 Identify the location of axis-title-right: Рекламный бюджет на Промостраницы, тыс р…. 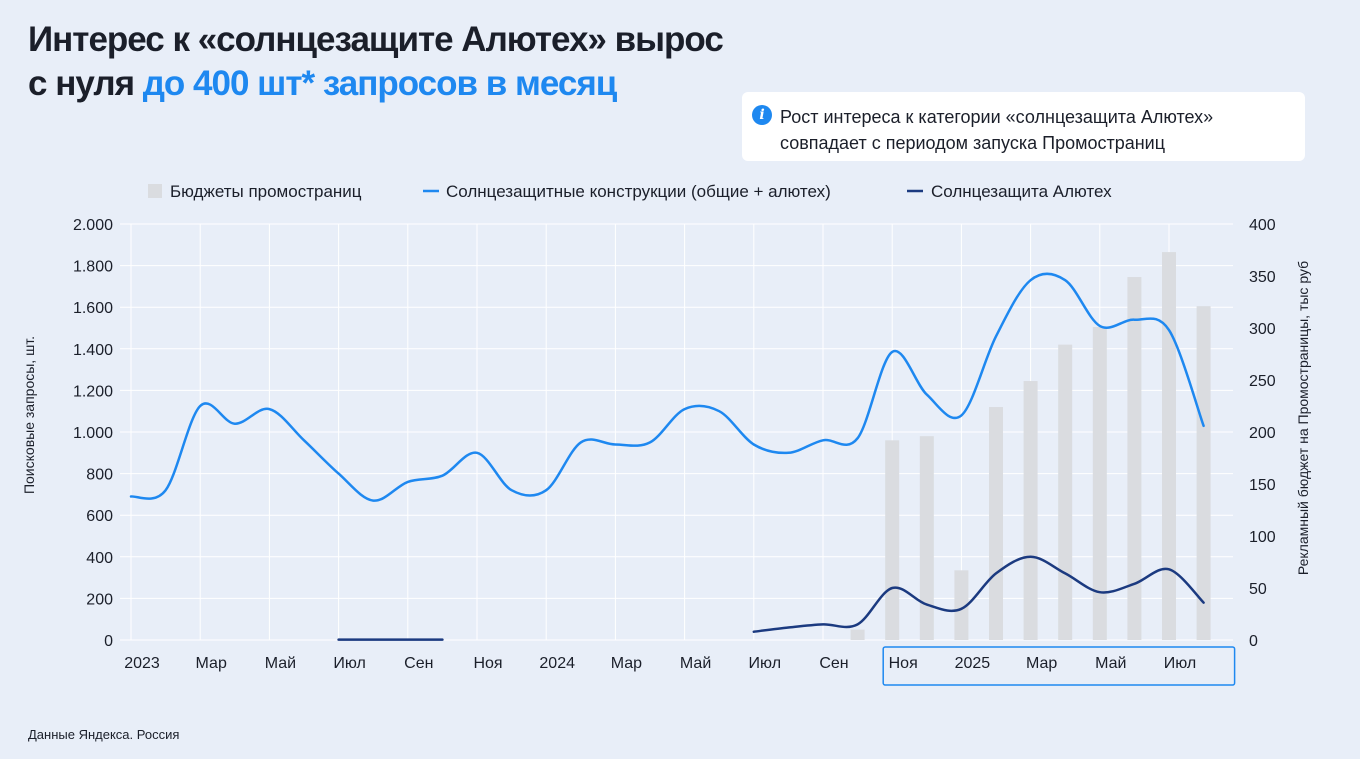
(1303, 418).